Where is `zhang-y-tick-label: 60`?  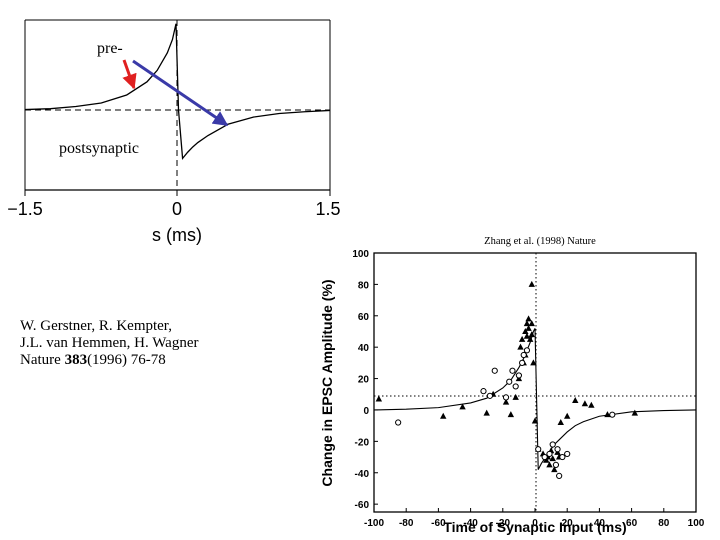 zhang-y-tick-label: 60 is located at coordinates (364, 317).